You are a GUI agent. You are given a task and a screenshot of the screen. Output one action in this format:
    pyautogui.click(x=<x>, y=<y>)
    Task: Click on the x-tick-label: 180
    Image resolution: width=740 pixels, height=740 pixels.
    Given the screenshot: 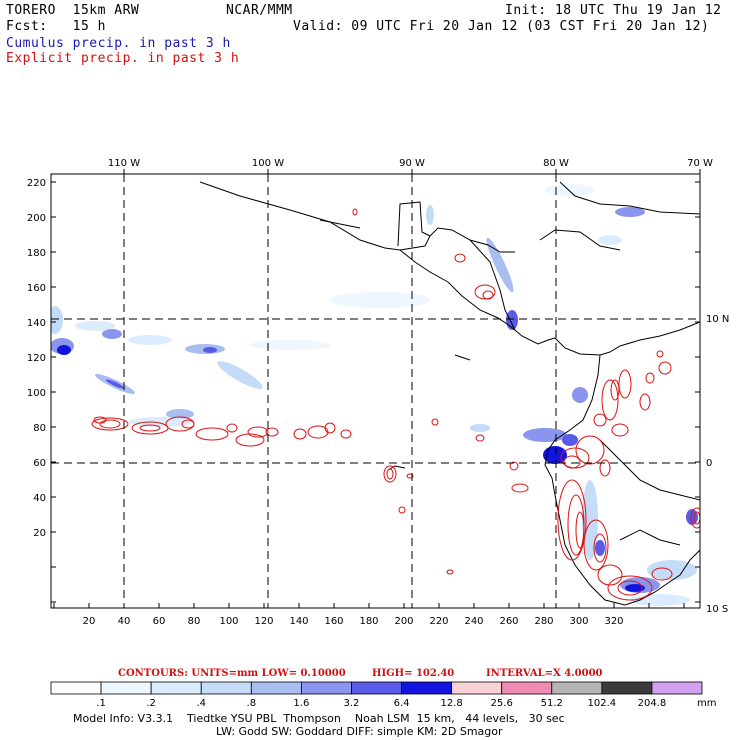 What is the action you would take?
    pyautogui.click(x=368, y=621)
    